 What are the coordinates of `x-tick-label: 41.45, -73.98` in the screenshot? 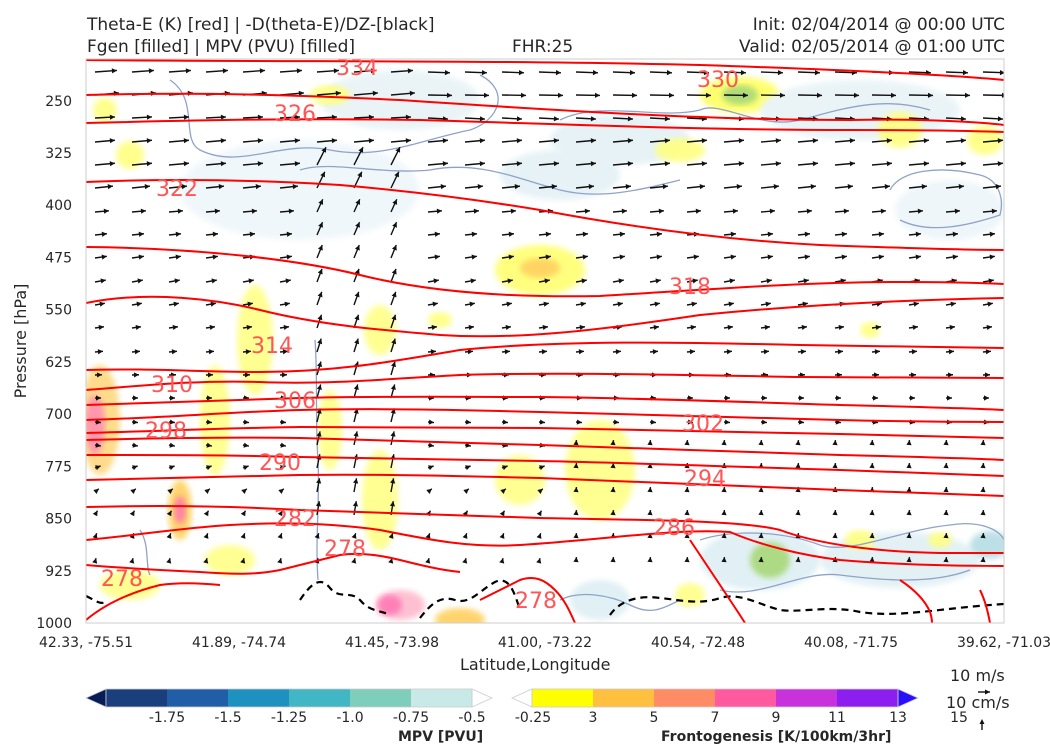 It's located at (392, 643).